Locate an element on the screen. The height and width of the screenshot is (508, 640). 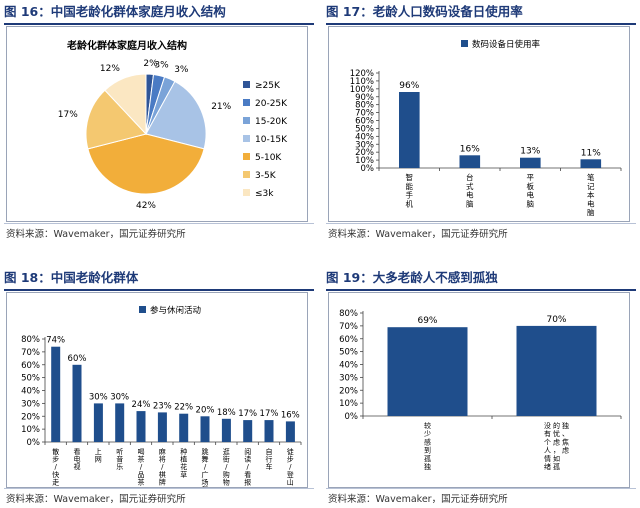
figure-title: 图 16：中国老龄化群体家庭月收入结构 is located at coordinates (115, 11).